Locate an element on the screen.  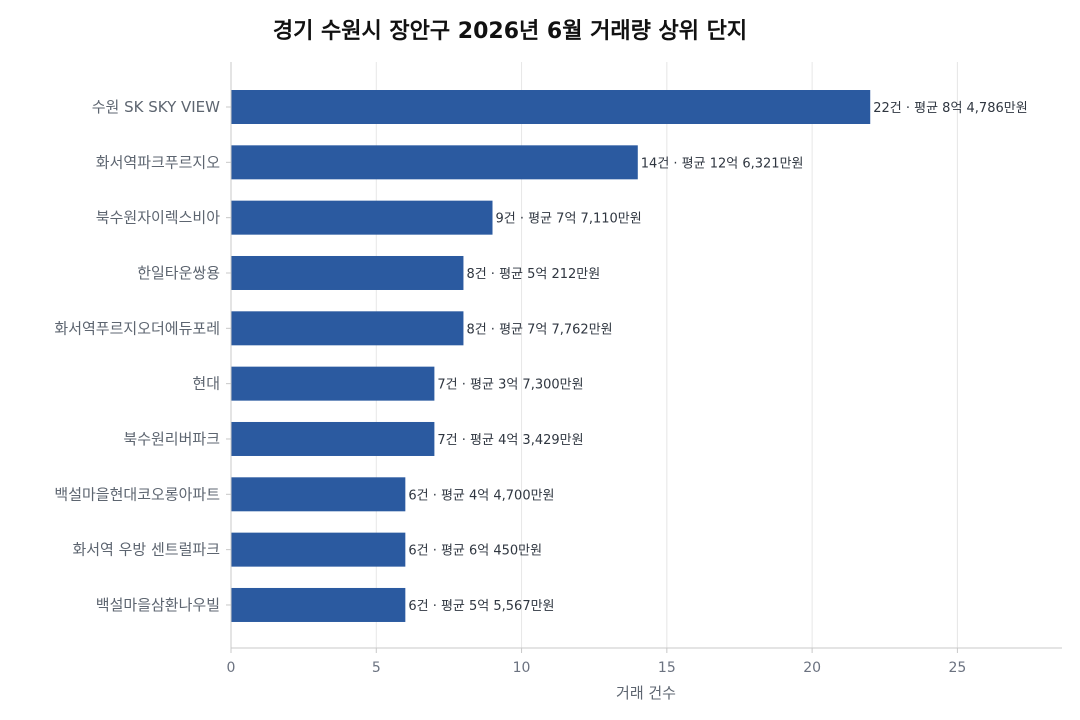
category-label: 수원 SK SKY VIEW is located at coordinates (156, 107).